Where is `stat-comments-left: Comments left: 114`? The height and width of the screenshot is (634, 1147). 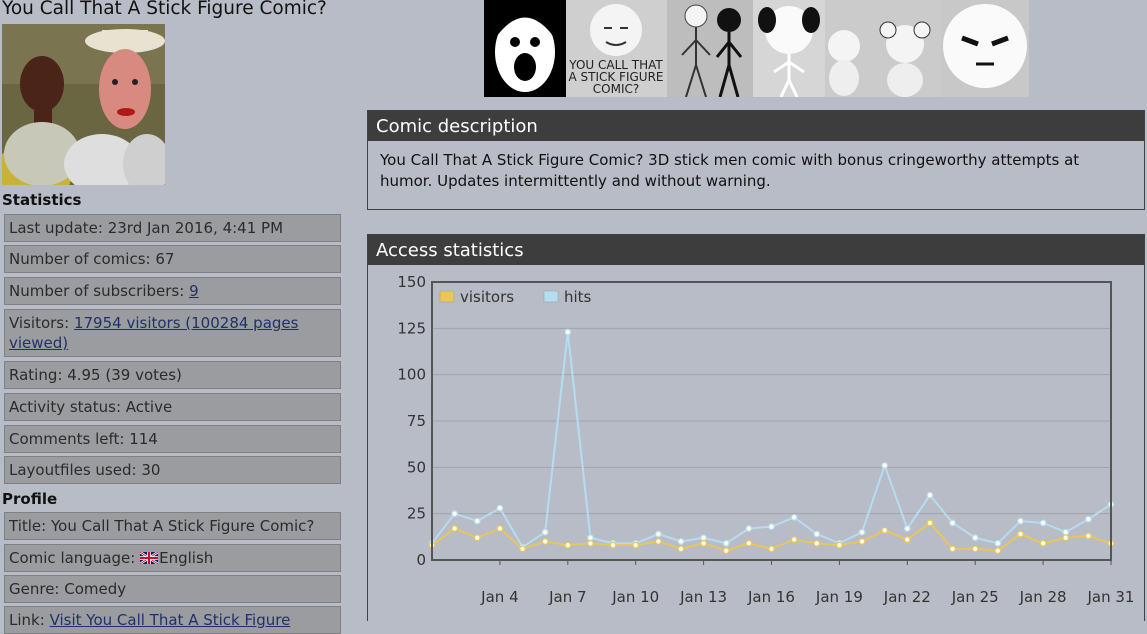
stat-comments-left: Comments left: 114 is located at coordinates (172, 439).